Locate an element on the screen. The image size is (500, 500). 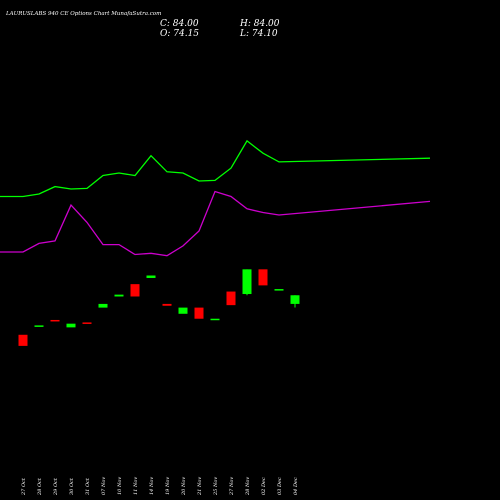
x-tick-label: 27 Nov is located at coordinates (232, 486).